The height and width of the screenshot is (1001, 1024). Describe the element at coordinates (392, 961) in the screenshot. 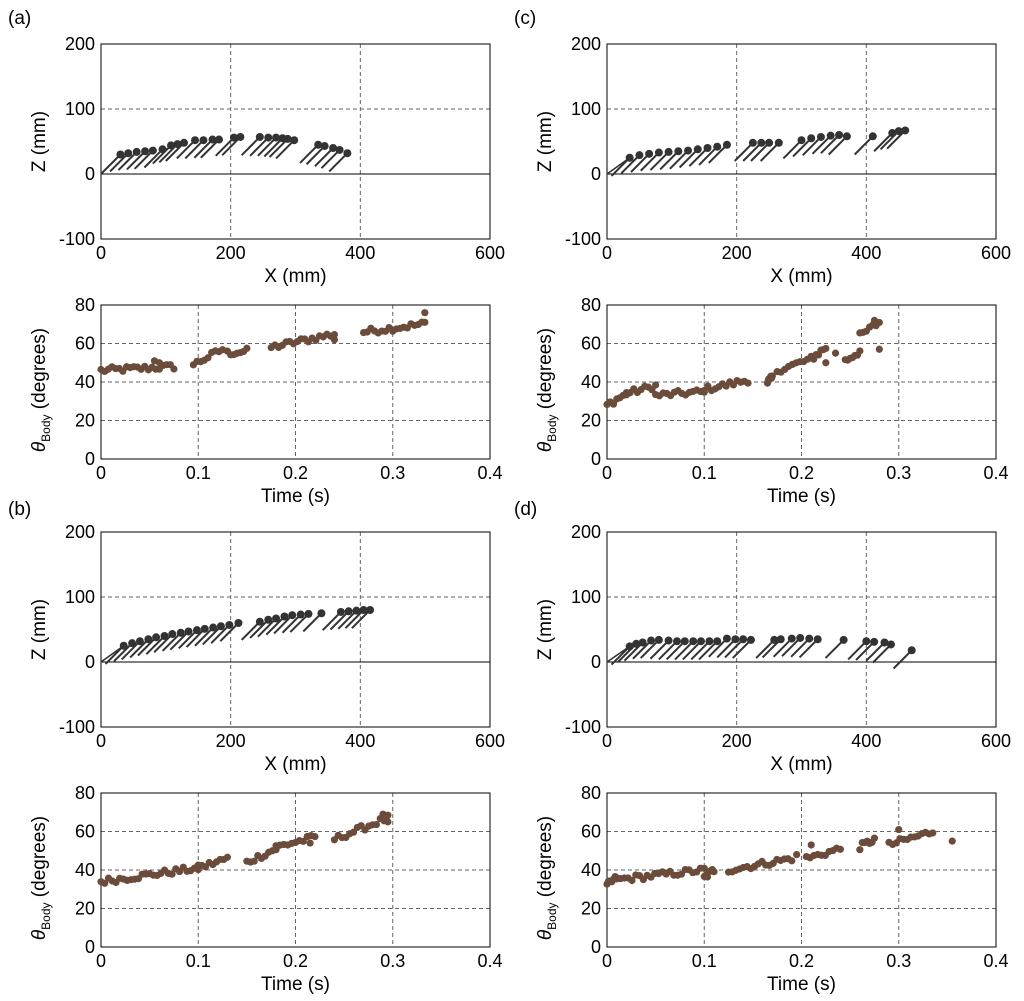

I see `panel-b-theta-xtick-label: 0.3` at that location.